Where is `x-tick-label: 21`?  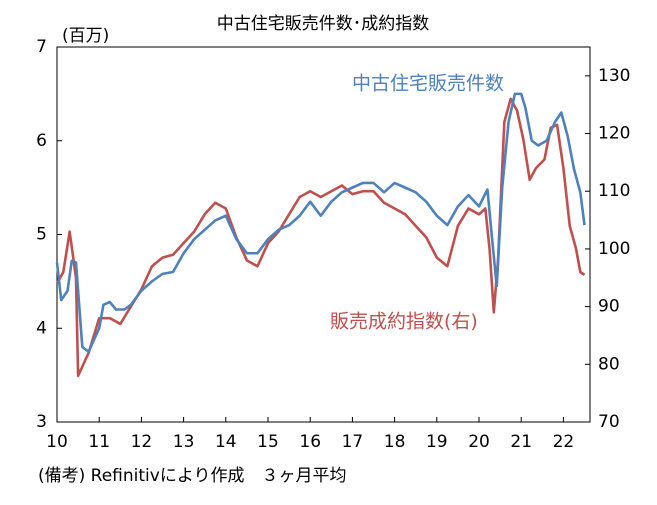 x-tick-label: 21 is located at coordinates (521, 442).